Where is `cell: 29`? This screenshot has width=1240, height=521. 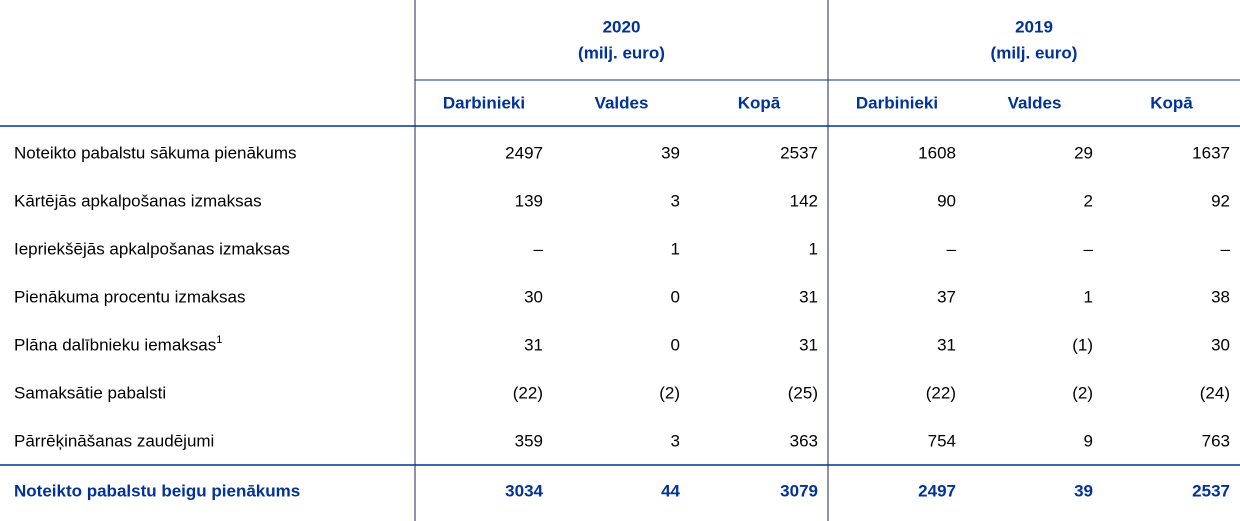 cell: 29 is located at coordinates (1083, 152).